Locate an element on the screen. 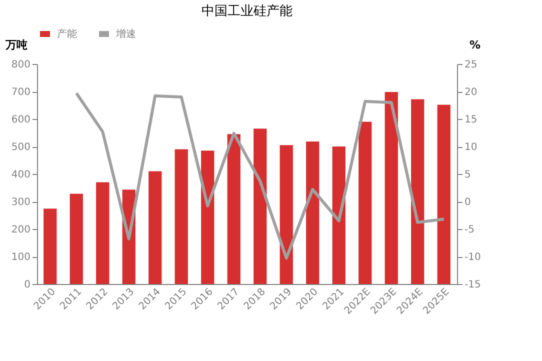 The height and width of the screenshot is (361, 542). y2-tick-label: 10 is located at coordinates (471, 147).